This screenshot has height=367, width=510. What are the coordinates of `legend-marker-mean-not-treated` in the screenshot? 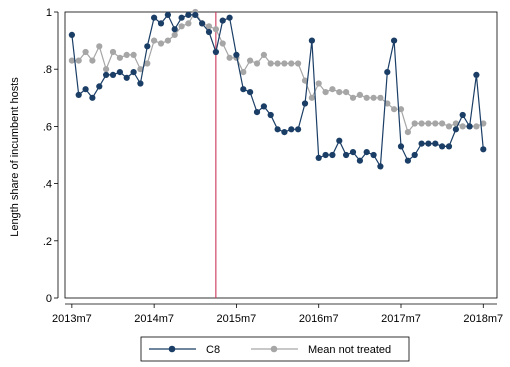 It's located at (274, 349).